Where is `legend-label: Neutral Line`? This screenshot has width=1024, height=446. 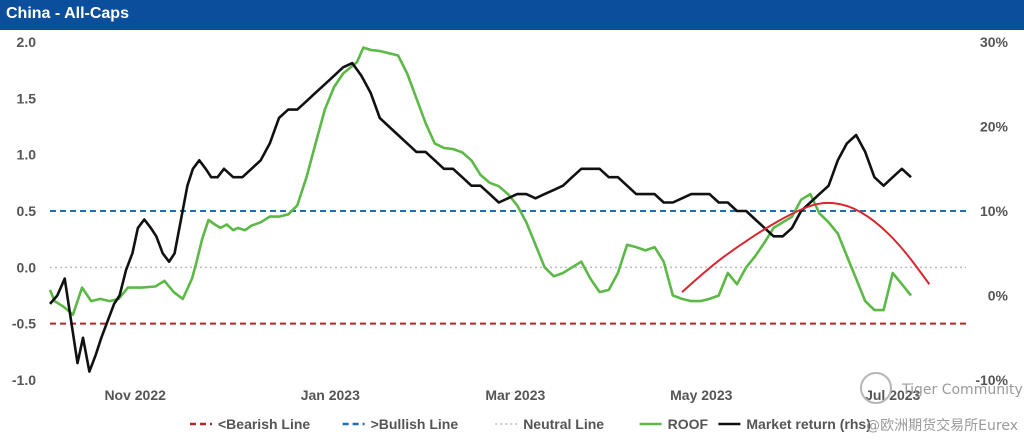 legend-label: Neutral Line is located at coordinates (563, 424).